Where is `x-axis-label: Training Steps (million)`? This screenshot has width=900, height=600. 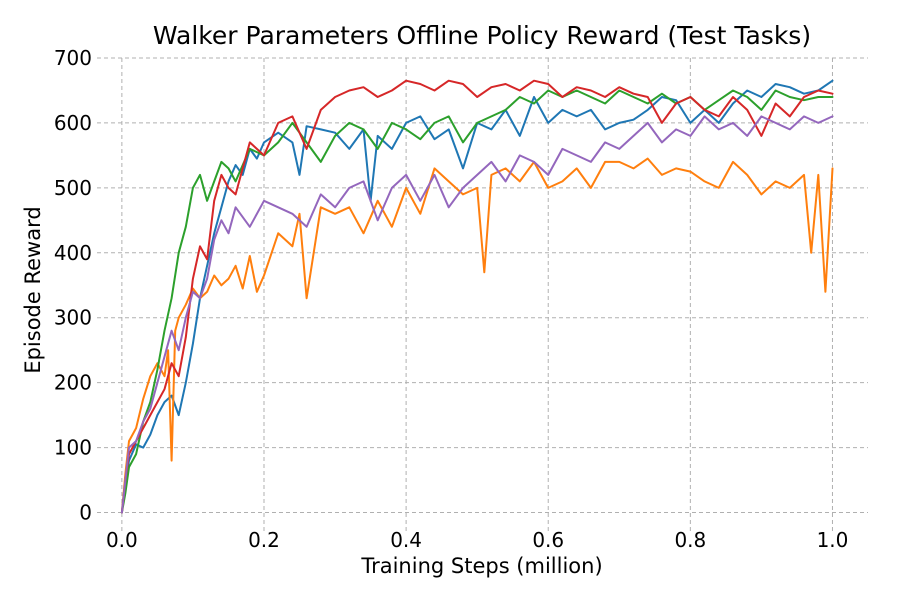
x-axis-label: Training Steps (million) is located at coordinates (481, 566).